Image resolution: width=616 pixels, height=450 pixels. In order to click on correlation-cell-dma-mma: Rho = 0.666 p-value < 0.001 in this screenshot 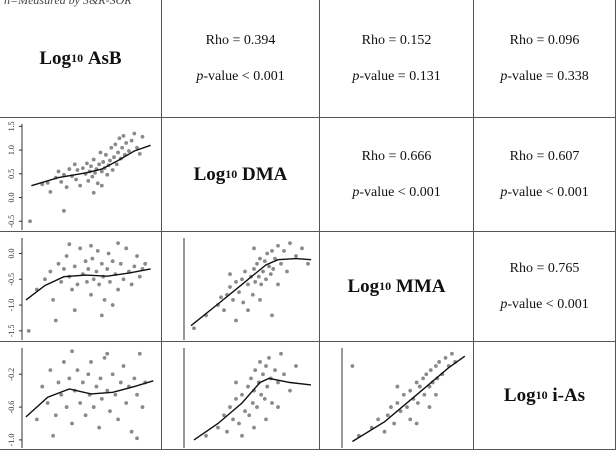, I will do `click(397, 175)`.